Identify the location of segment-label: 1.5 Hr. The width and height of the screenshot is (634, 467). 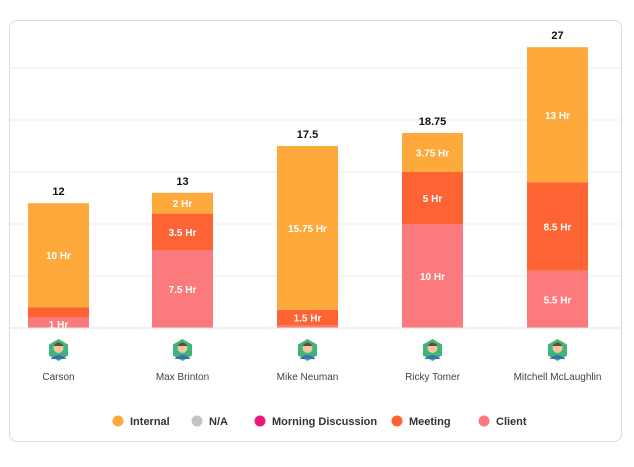
(308, 319).